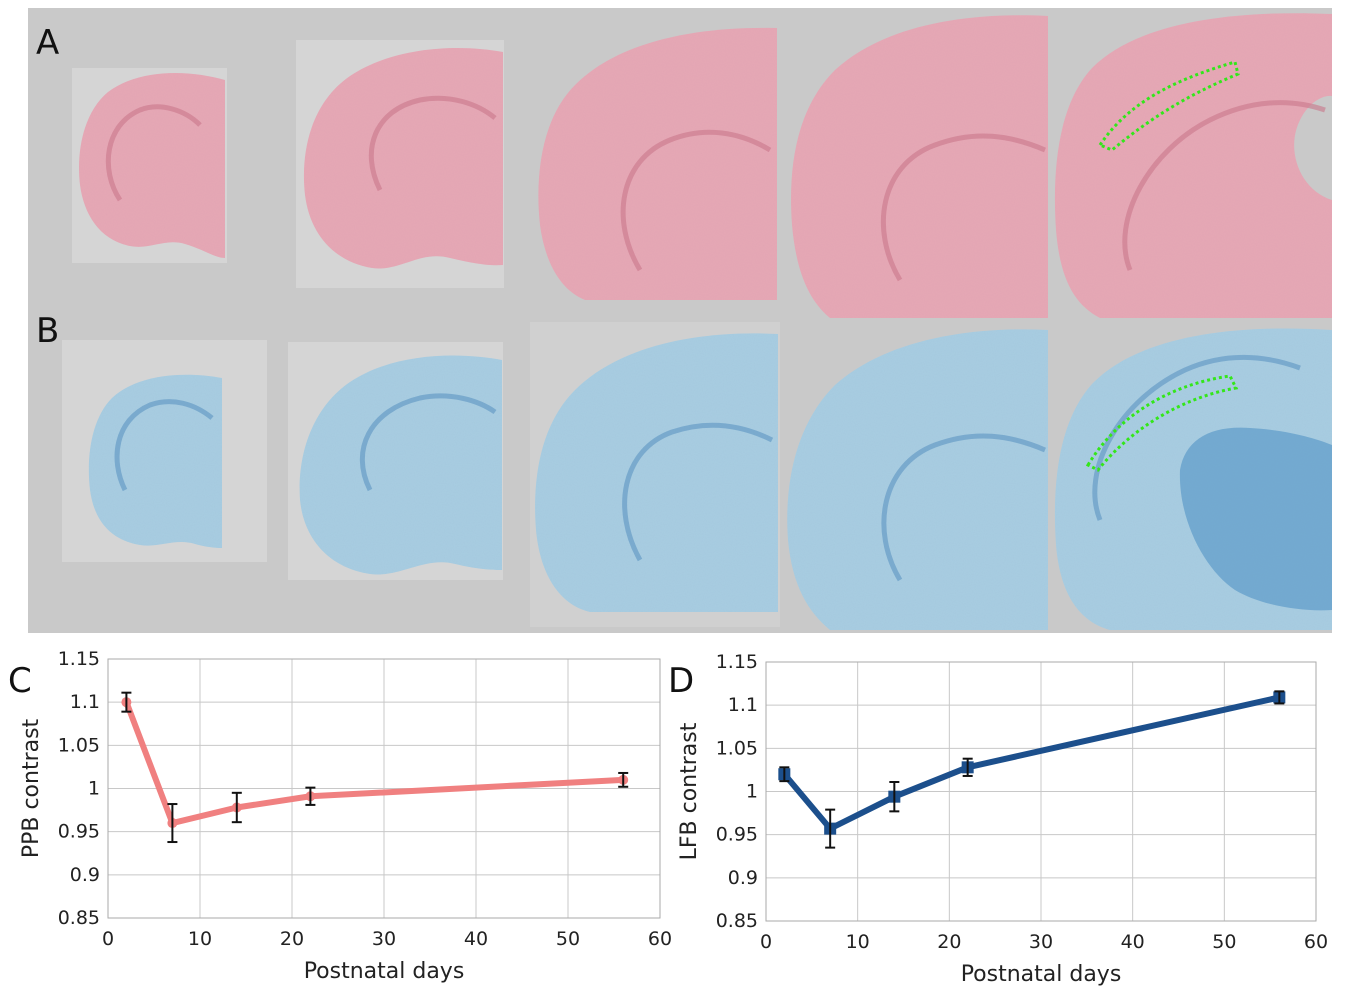  What do you see at coordinates (292, 939) in the screenshot?
I see `chart-c-x-tick-label-2: 20` at bounding box center [292, 939].